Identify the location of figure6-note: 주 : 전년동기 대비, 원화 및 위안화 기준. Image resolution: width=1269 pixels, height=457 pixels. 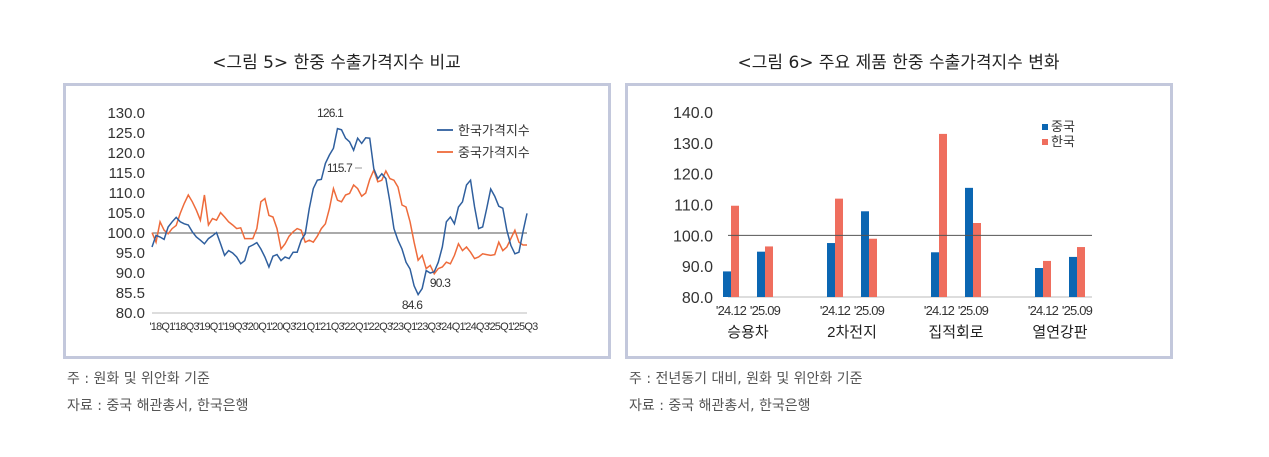
(746, 379).